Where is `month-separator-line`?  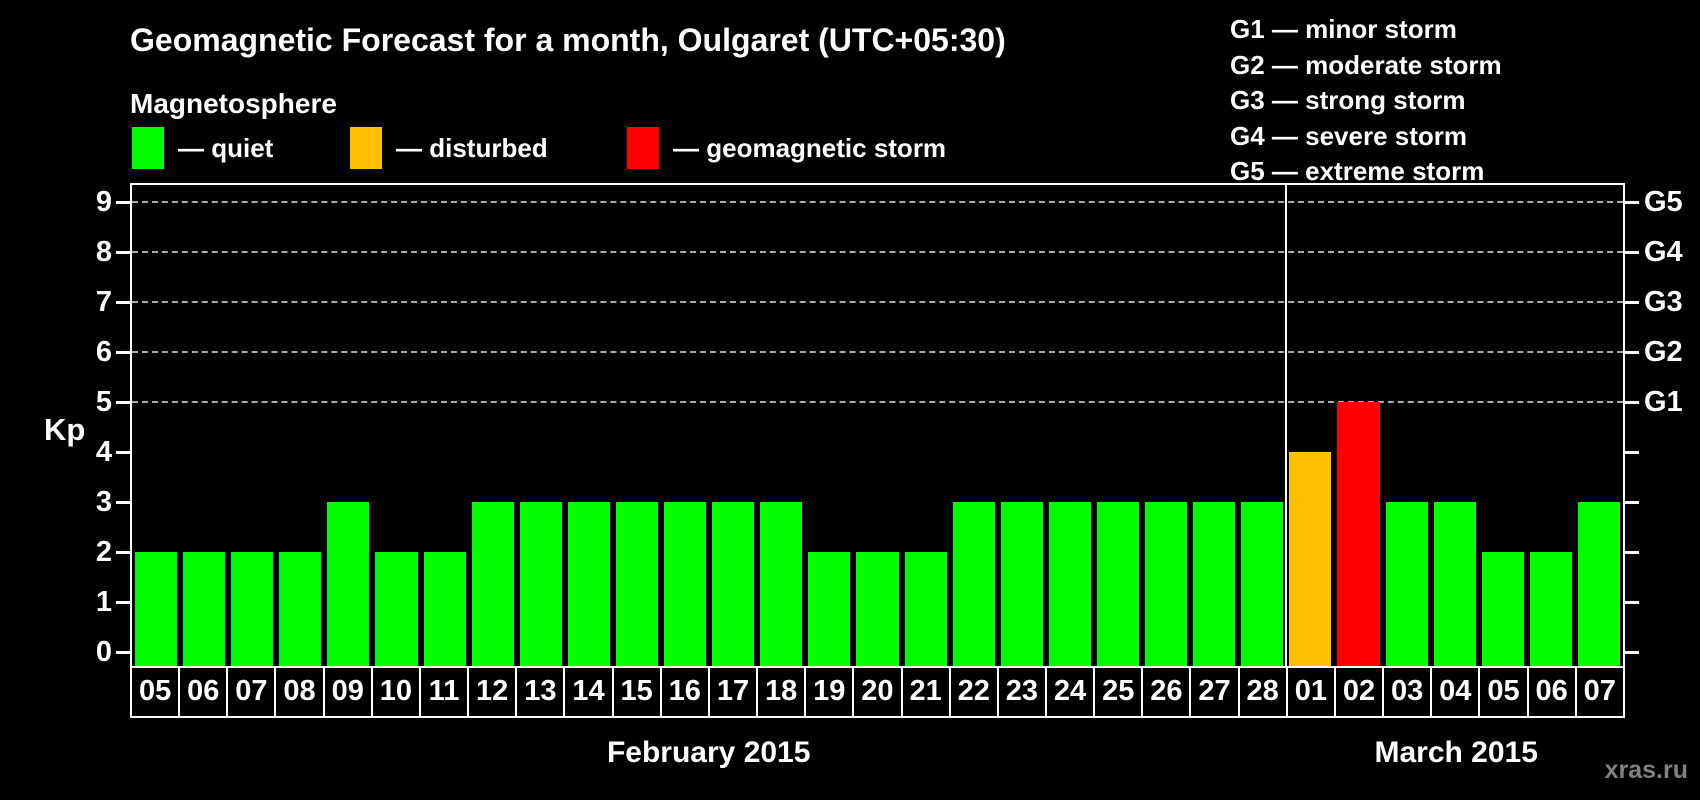 month-separator-line is located at coordinates (1286, 425).